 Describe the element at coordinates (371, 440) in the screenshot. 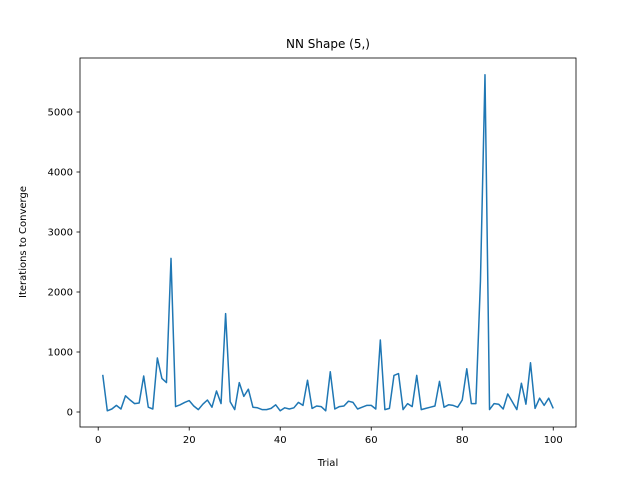

I see `x-tick-label: 60` at that location.